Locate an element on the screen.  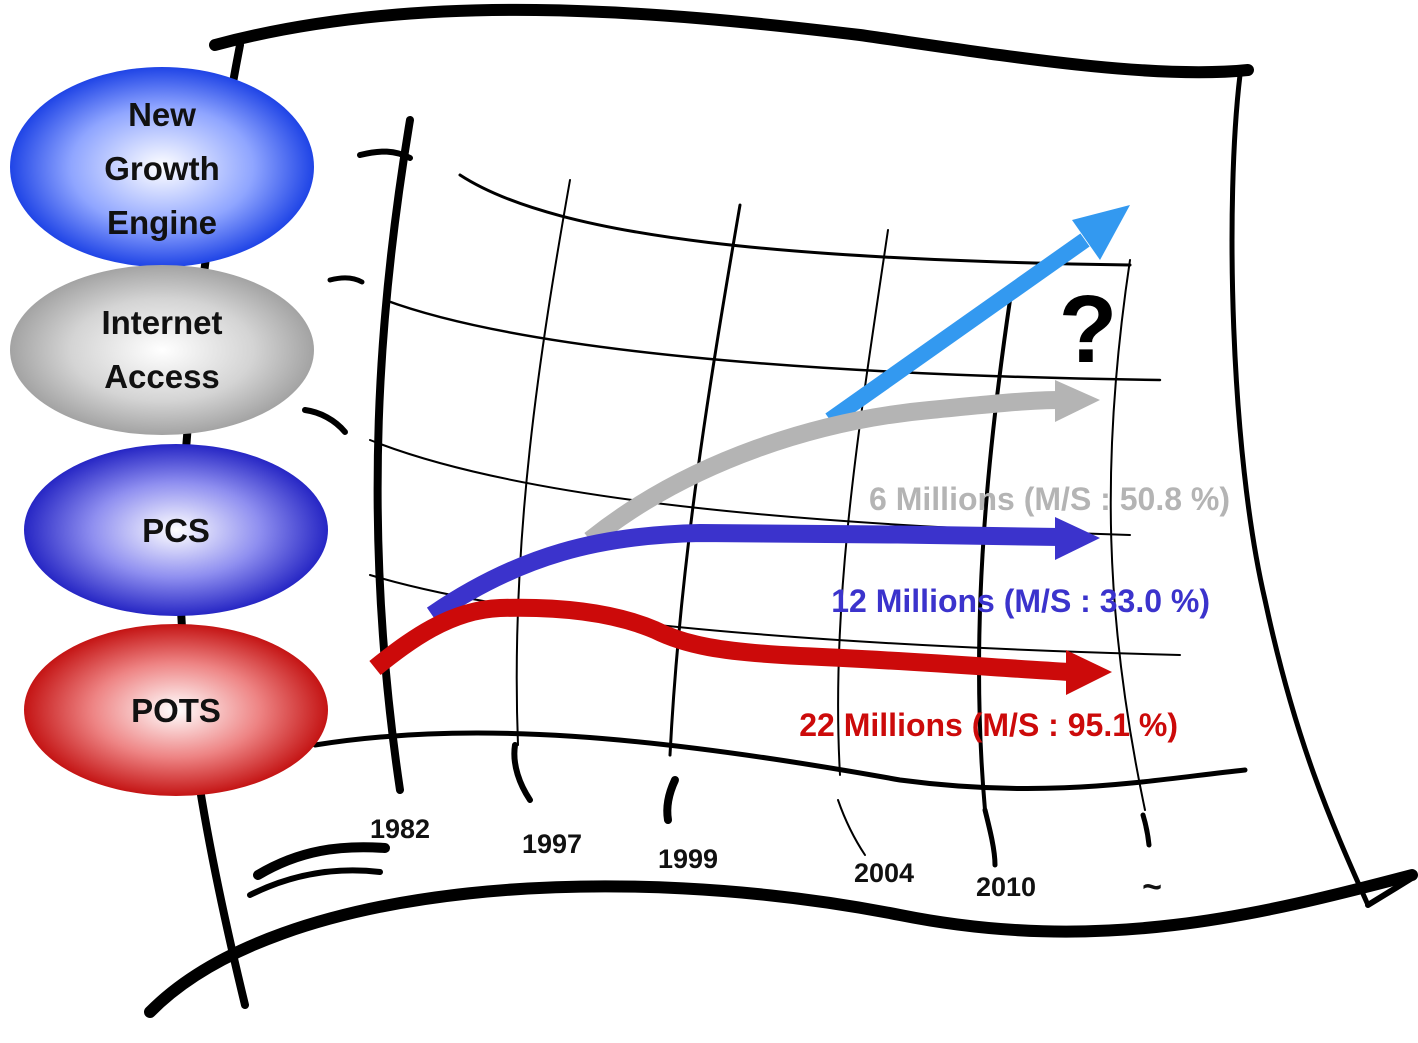
year-label: 2010 is located at coordinates (1006, 887).